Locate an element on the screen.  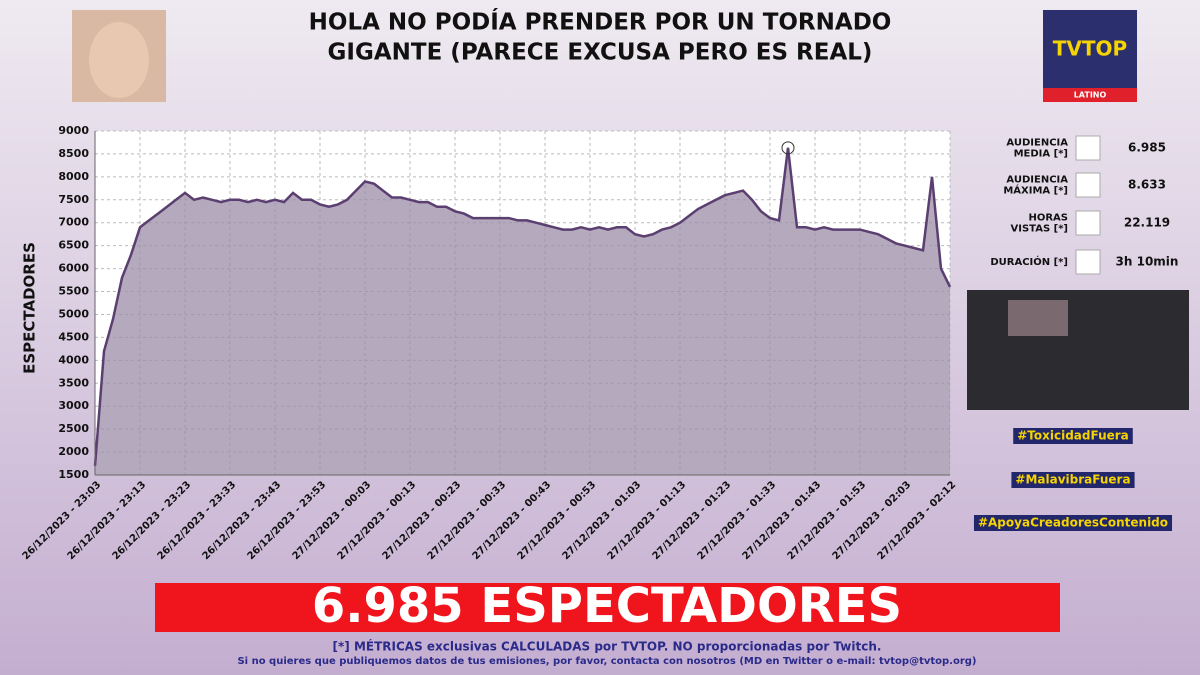
logo-bar is located at coordinates (1090, 95).